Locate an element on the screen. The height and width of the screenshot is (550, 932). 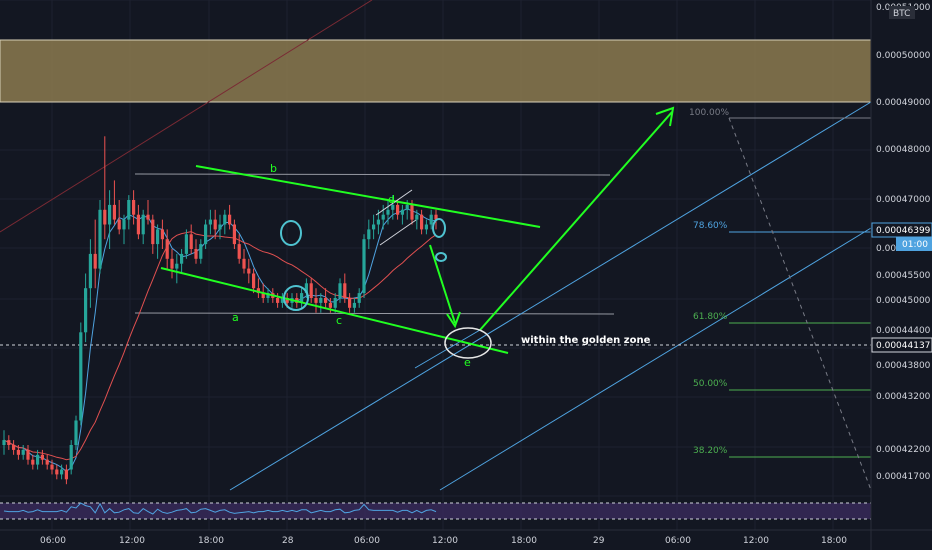
level-line-b is located at coordinates (372, 174).